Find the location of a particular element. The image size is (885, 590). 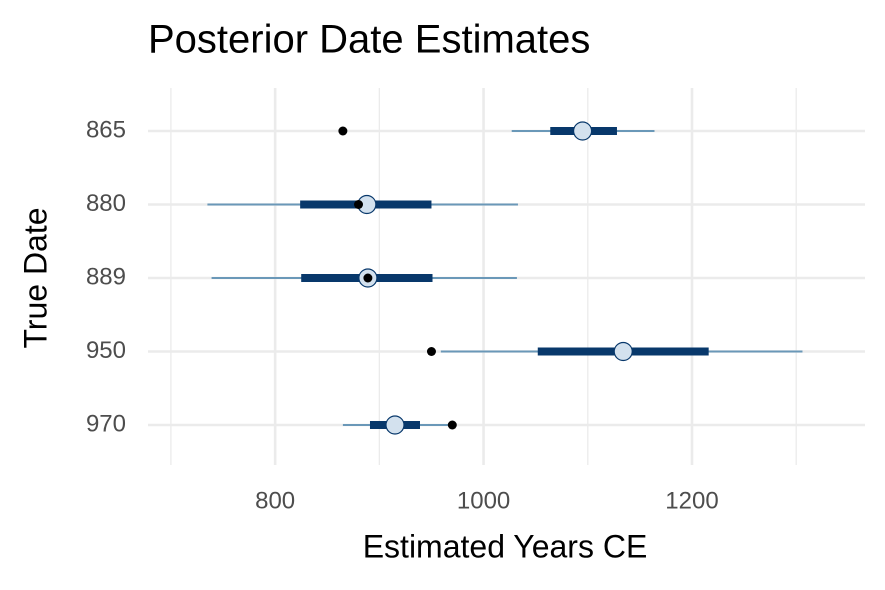

y-axis-title: True Date is located at coordinates (35, 277).